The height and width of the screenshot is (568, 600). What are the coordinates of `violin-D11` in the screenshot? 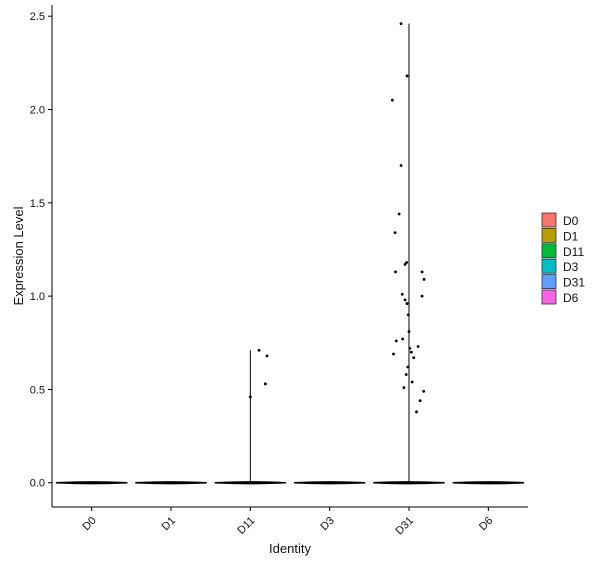 It's located at (250, 417).